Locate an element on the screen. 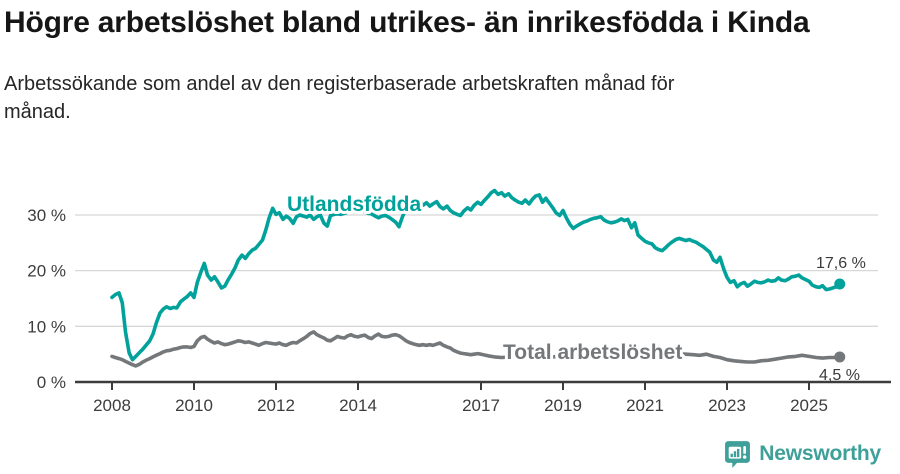  x-tick-label: 2012 is located at coordinates (276, 405).